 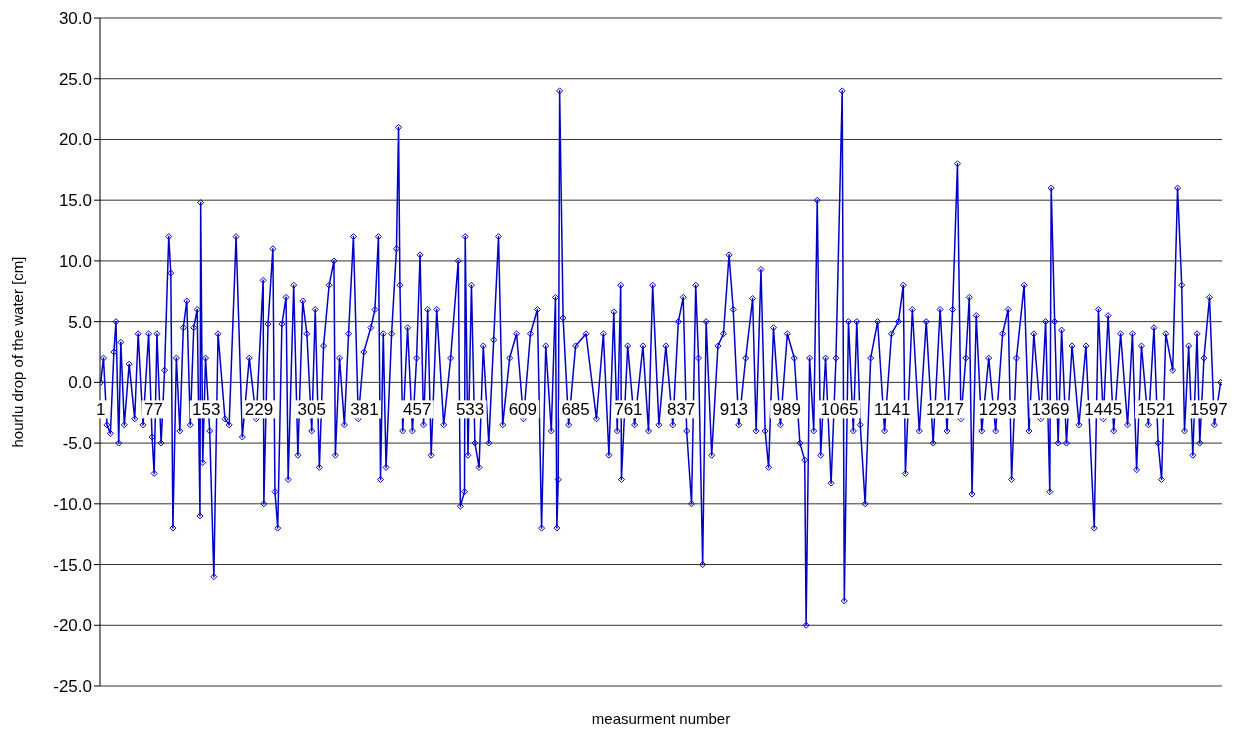 I want to click on x-tick-label: 837, so click(x=681, y=410).